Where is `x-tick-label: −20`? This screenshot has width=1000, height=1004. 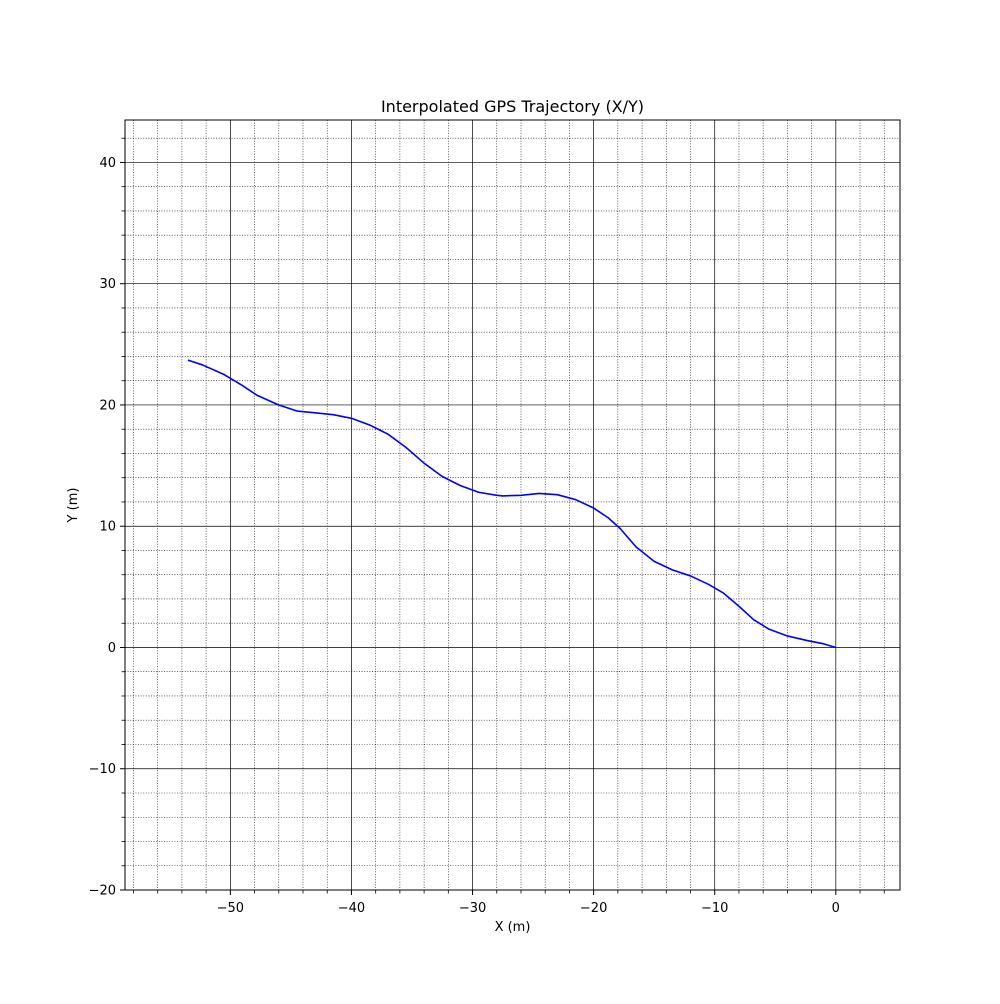 x-tick-label: −20 is located at coordinates (593, 908).